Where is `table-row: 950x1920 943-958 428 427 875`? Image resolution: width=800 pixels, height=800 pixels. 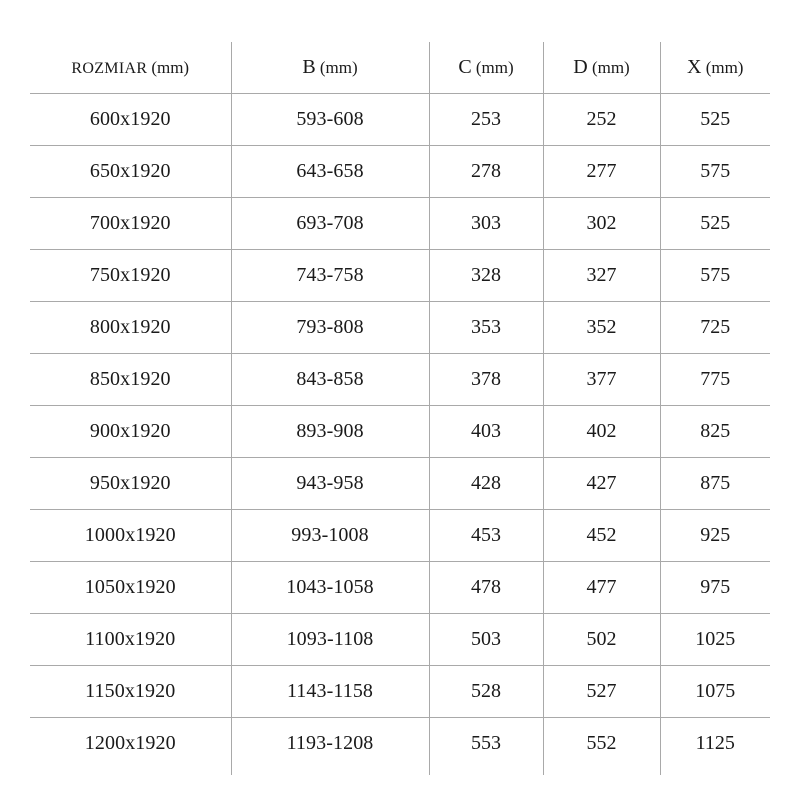 table-row: 950x1920 943-958 428 427 875 is located at coordinates (400, 483).